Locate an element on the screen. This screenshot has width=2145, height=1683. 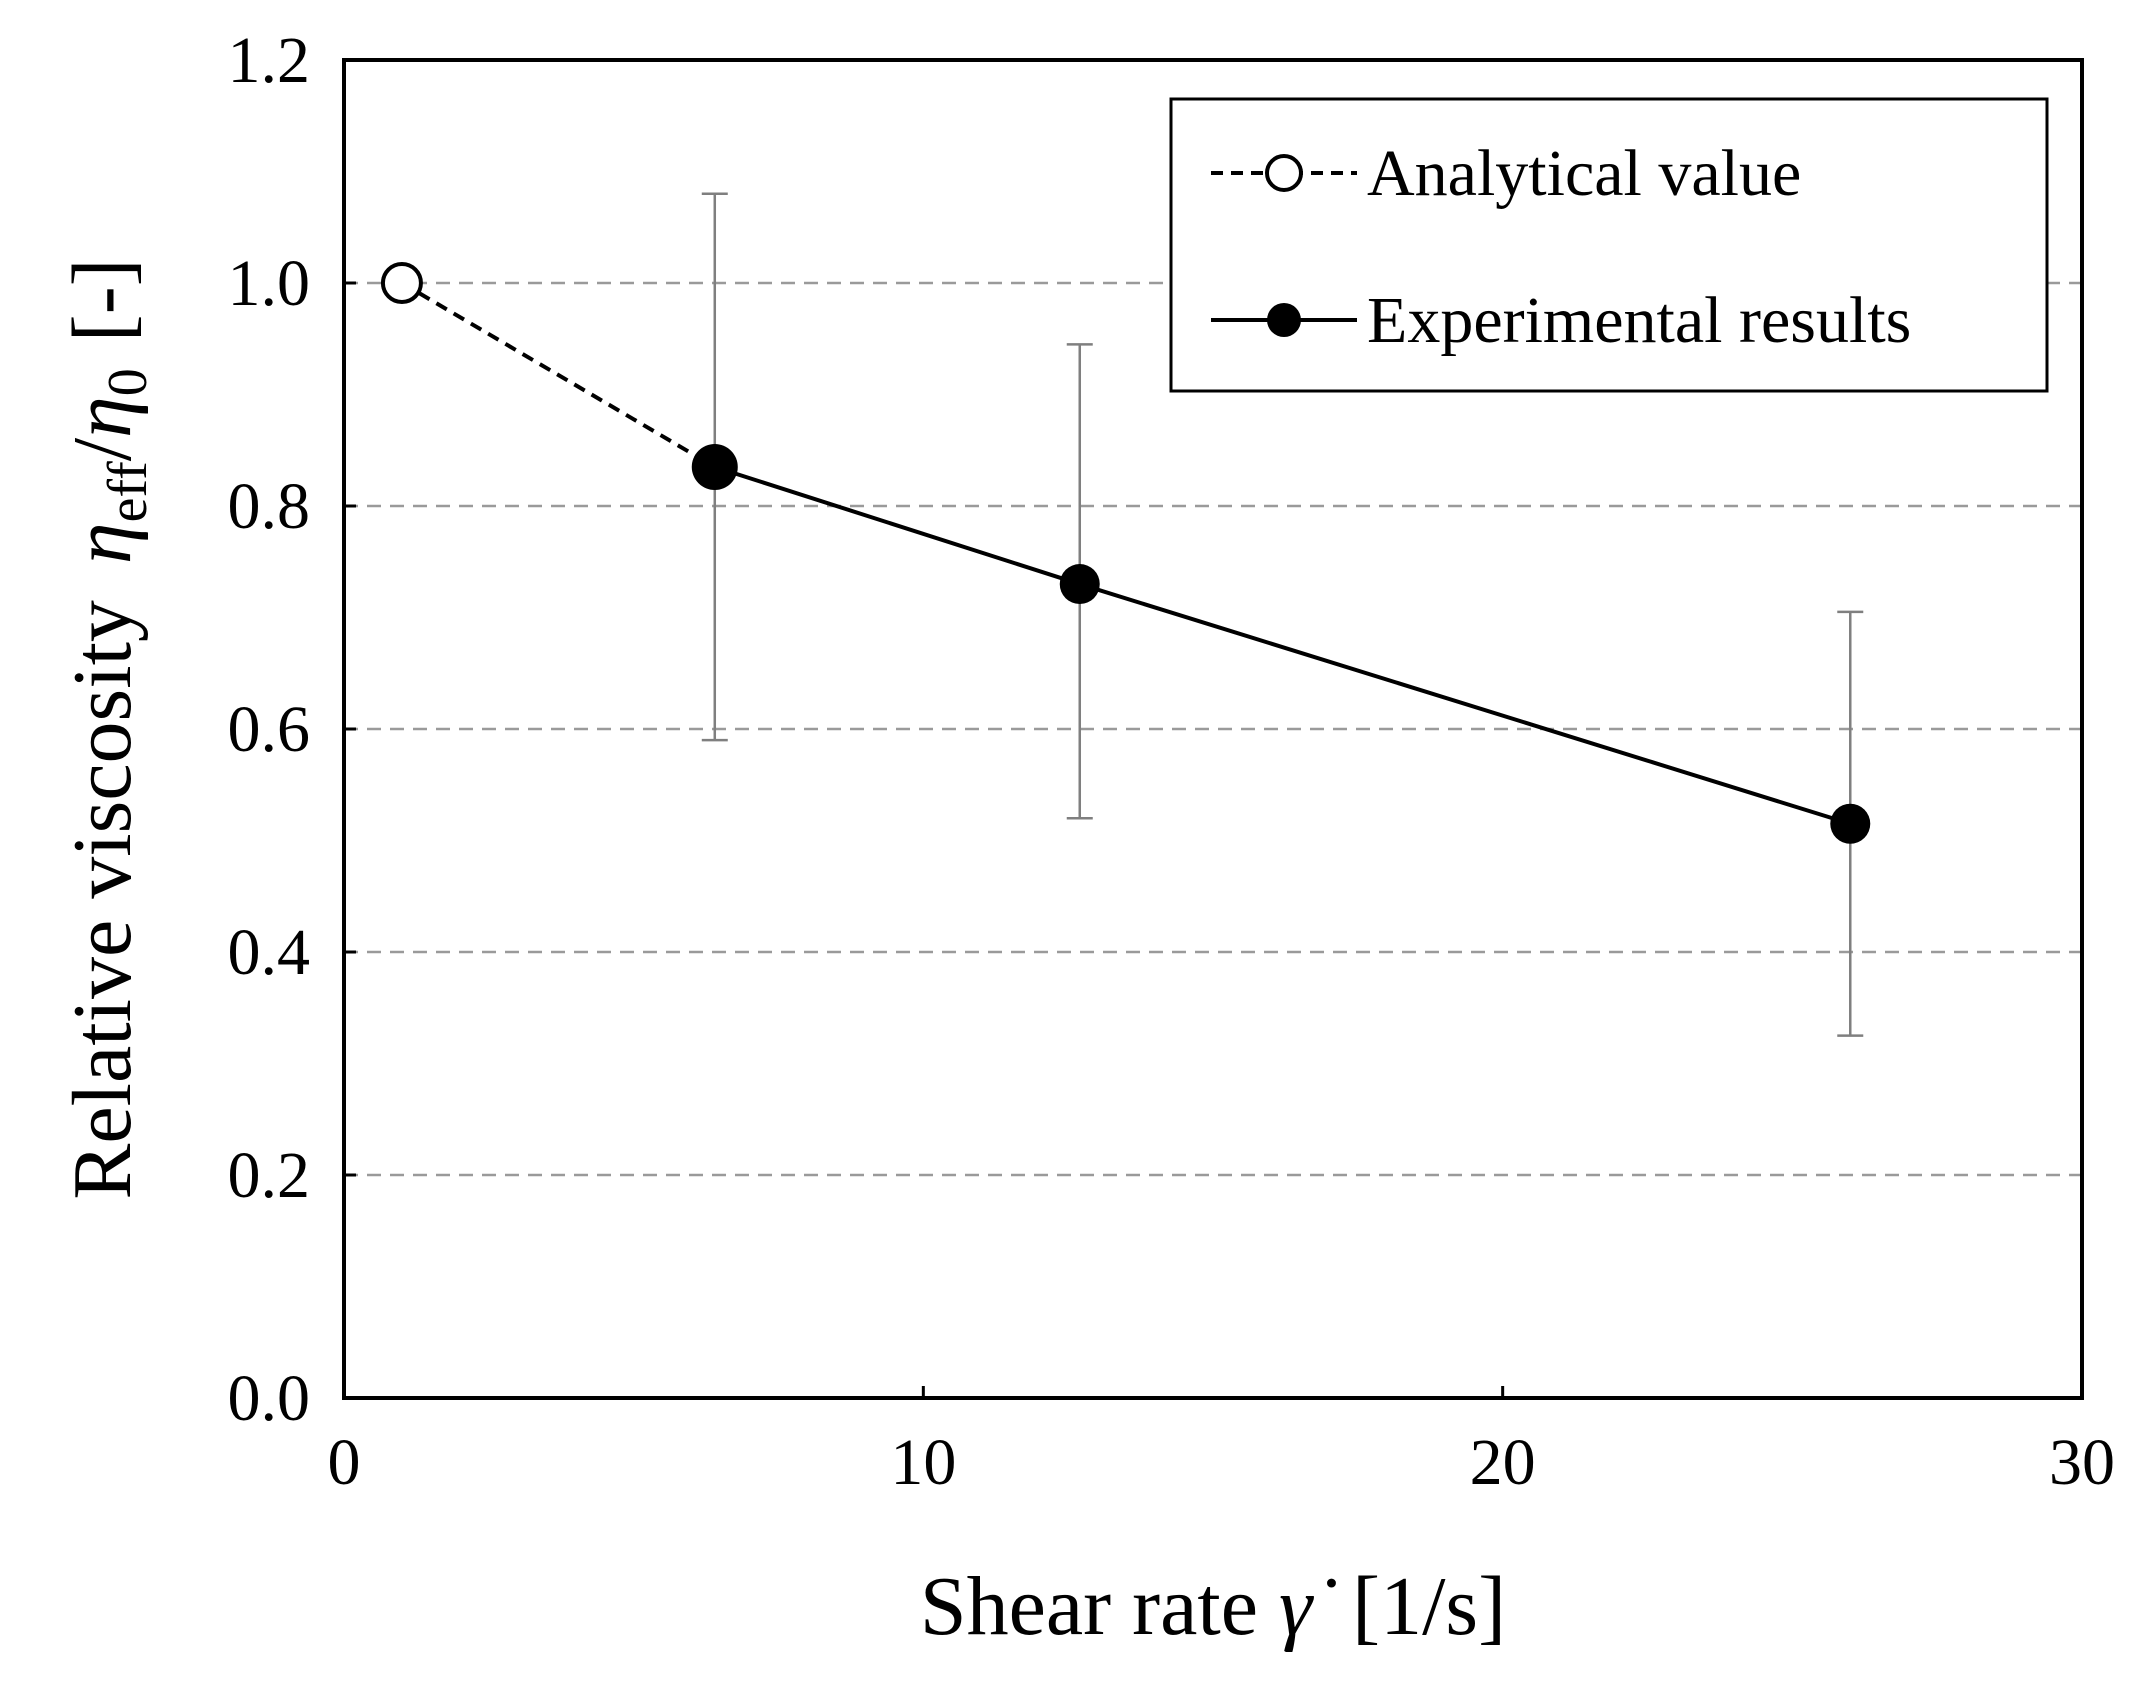
y-axis-title: Relative viscosityηeff/η0[-] is located at coordinates (107, 728).